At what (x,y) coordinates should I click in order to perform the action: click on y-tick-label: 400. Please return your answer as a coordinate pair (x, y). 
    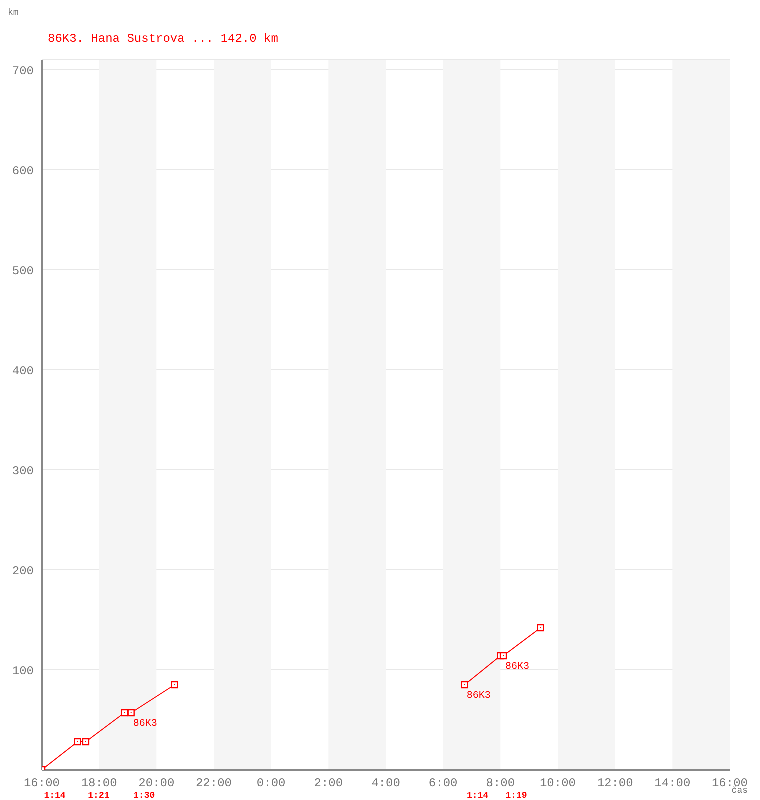
    Looking at the image, I should click on (23, 371).